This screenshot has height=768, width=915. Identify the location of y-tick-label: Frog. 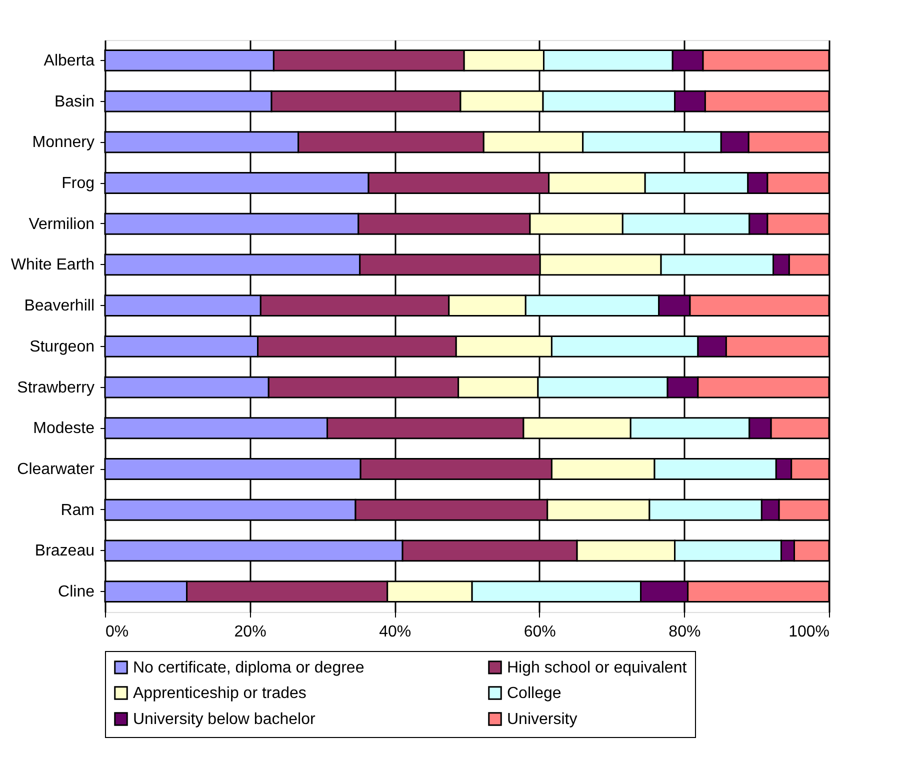
(78, 183).